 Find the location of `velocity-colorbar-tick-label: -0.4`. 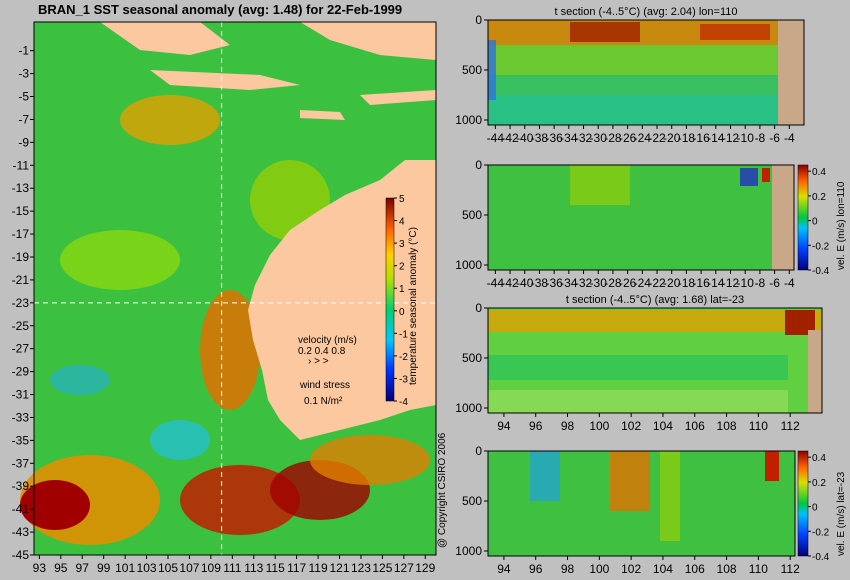

velocity-colorbar-tick-label: -0.4 is located at coordinates (821, 557).